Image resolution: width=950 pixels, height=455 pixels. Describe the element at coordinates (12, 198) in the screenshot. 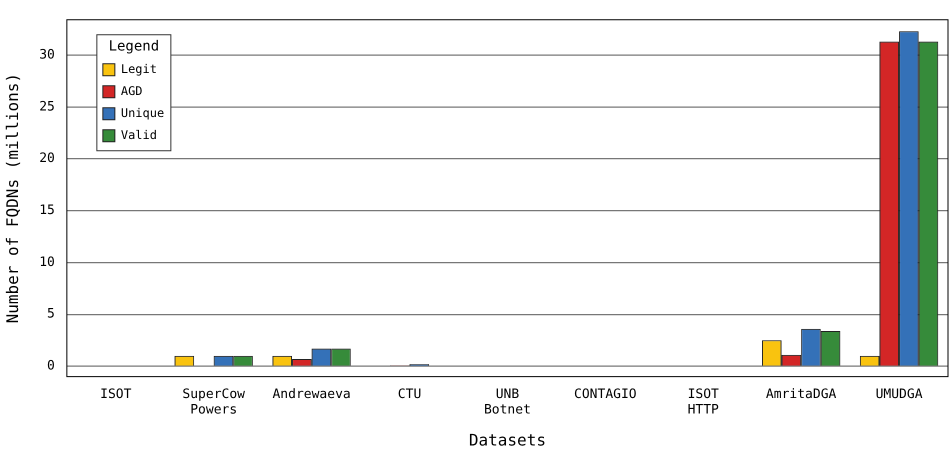

I see `y-axis-title: Number of FQDNs (millions)` at that location.